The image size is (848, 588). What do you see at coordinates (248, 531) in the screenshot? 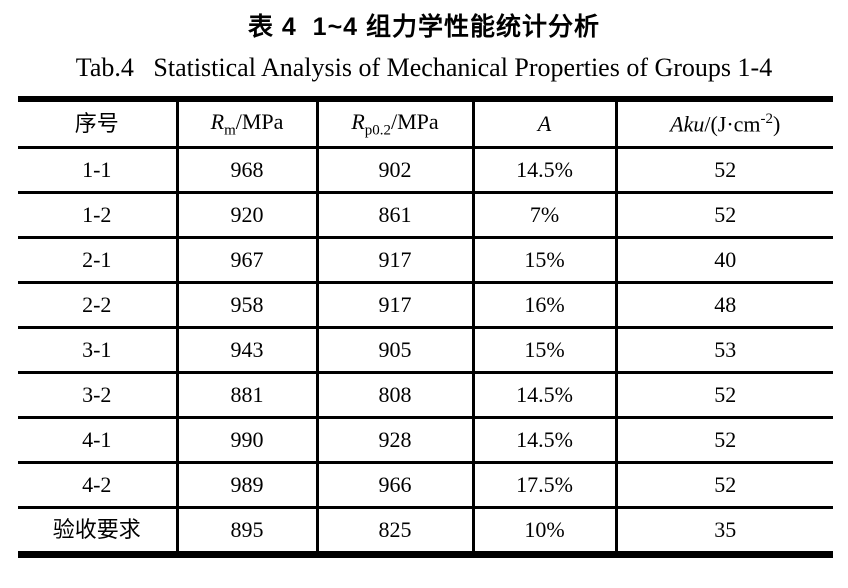
I see `cell-rm-value: 895` at bounding box center [248, 531].